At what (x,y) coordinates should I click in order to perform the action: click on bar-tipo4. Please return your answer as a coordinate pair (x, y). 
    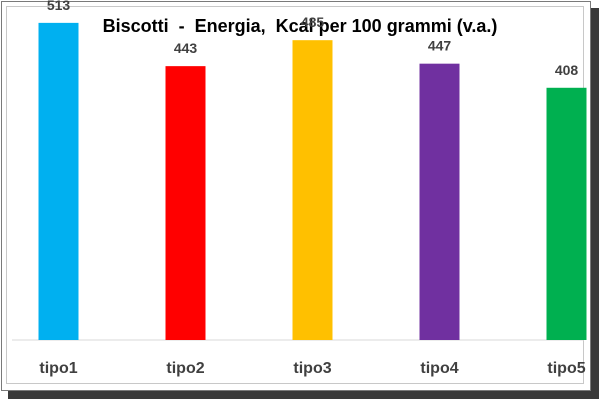
    Looking at the image, I should click on (439, 201).